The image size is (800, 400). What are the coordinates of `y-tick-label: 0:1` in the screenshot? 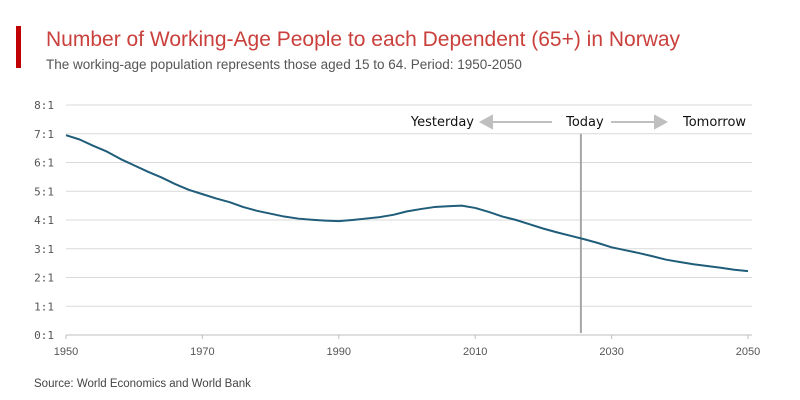 It's located at (44, 335).